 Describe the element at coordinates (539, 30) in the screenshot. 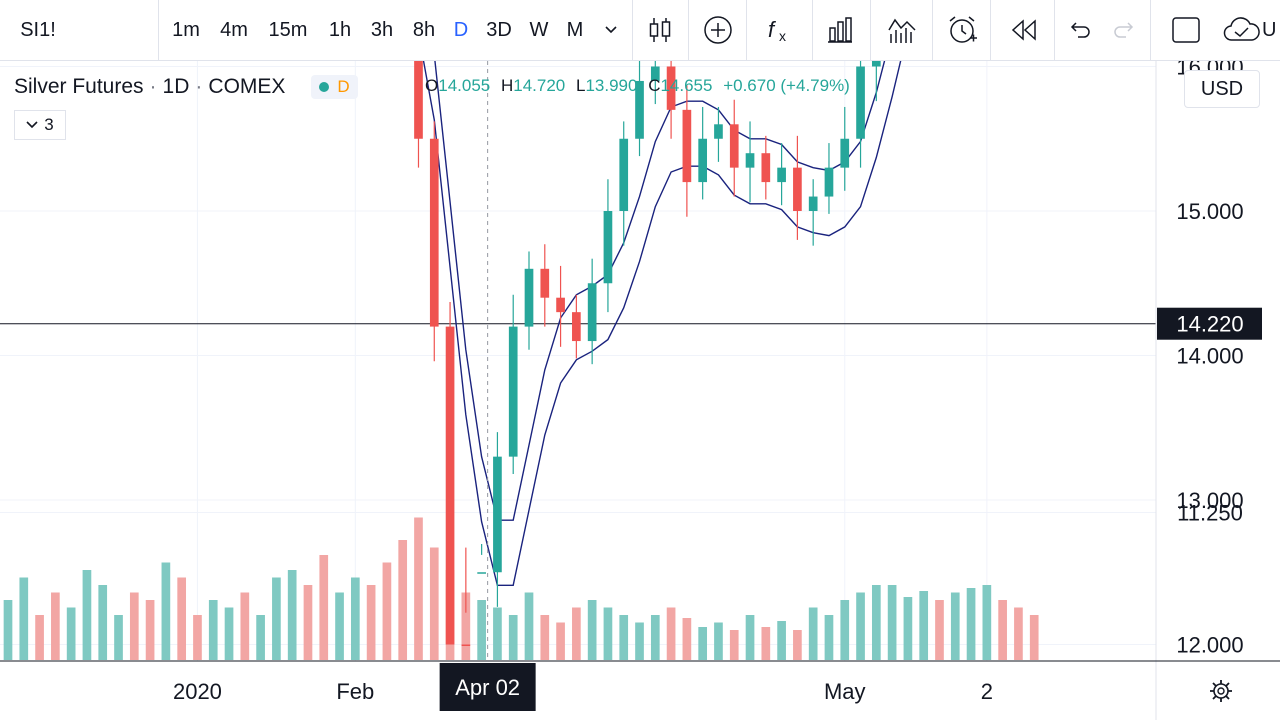

I see `interval-w-button: W` at that location.